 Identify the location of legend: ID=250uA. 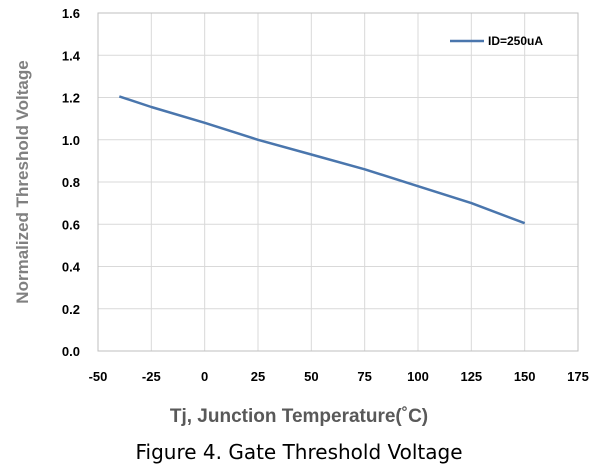
(496, 41).